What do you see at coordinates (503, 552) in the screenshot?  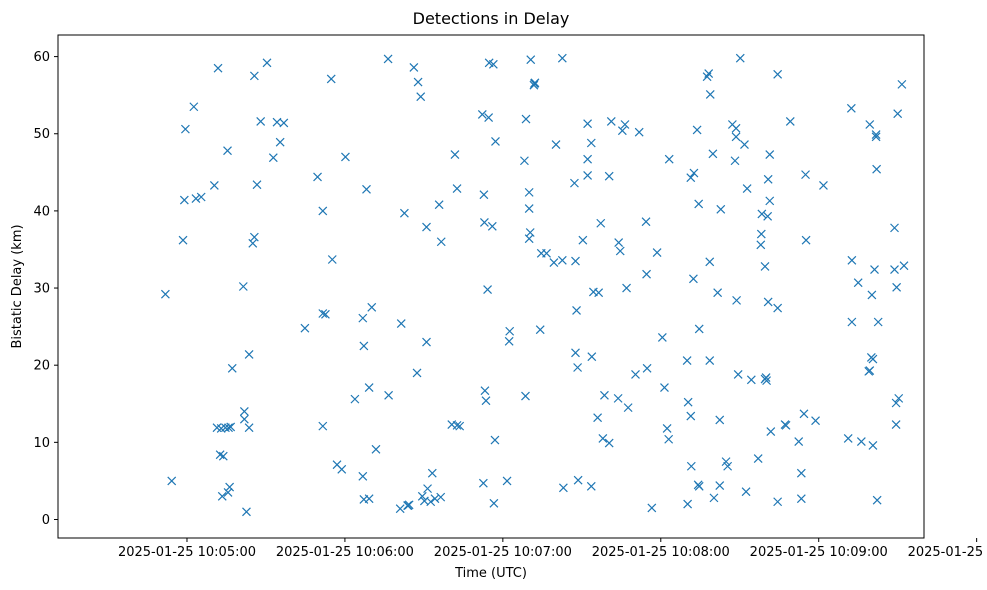 I see `x-tick-label: 2025-01-25 10:07:00` at bounding box center [503, 552].